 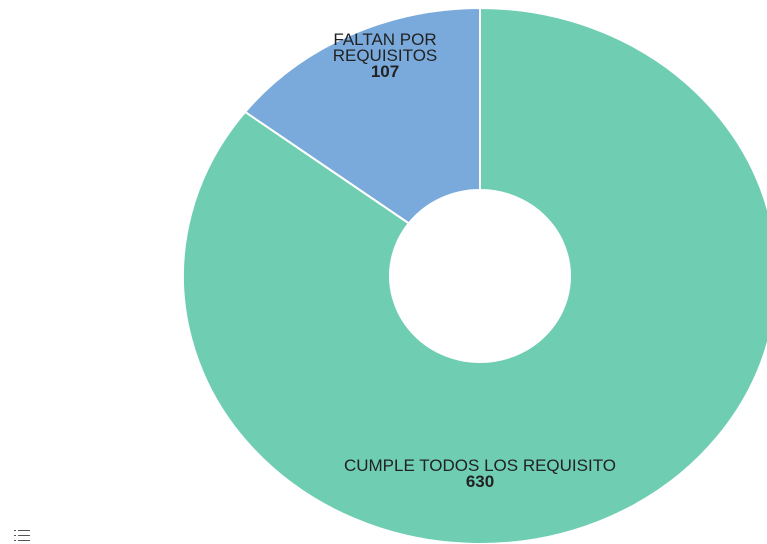 I want to click on legend-icon, so click(x=22, y=535).